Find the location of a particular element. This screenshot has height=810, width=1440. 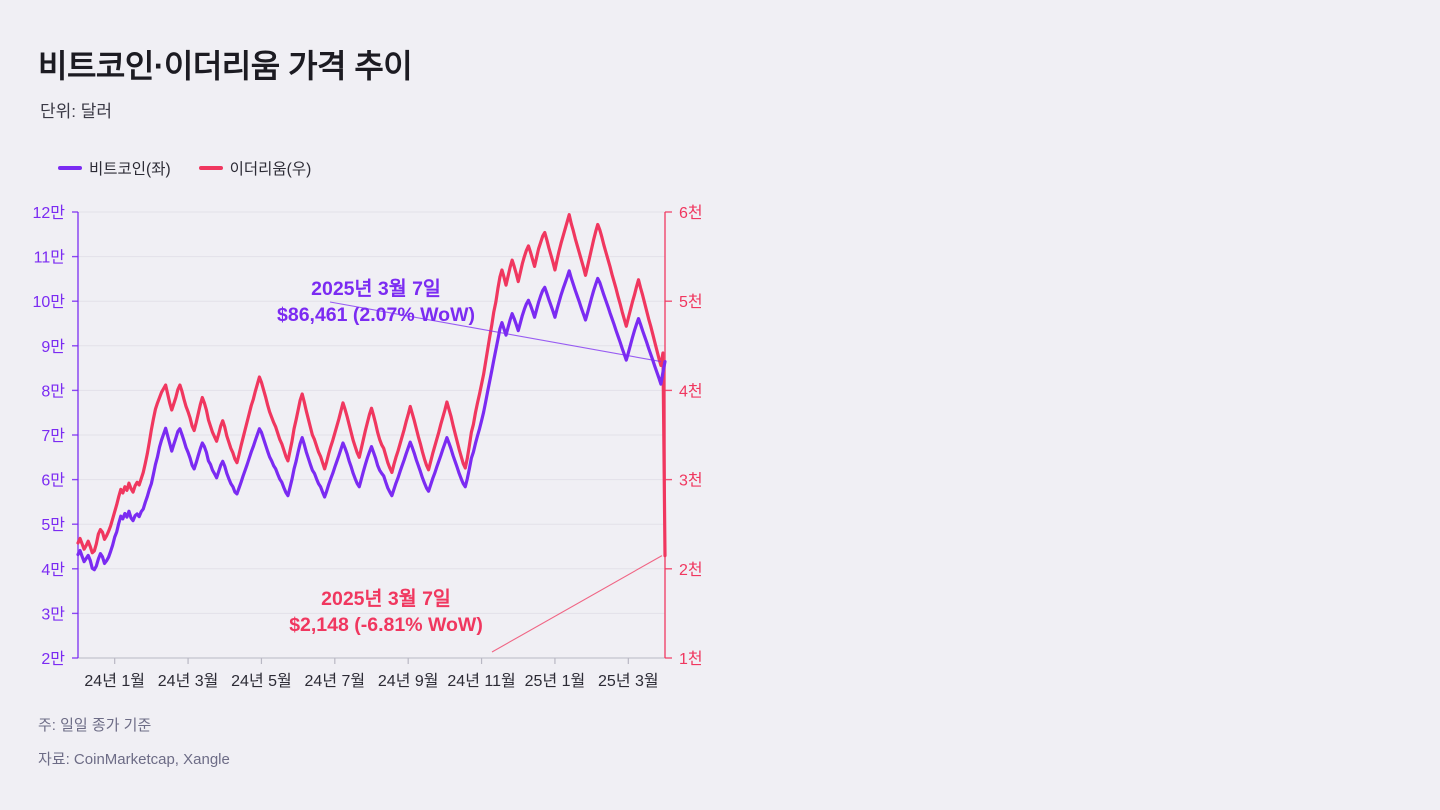

annotation-ethereum-date: 2025년 3월 7일 is located at coordinates (386, 599).